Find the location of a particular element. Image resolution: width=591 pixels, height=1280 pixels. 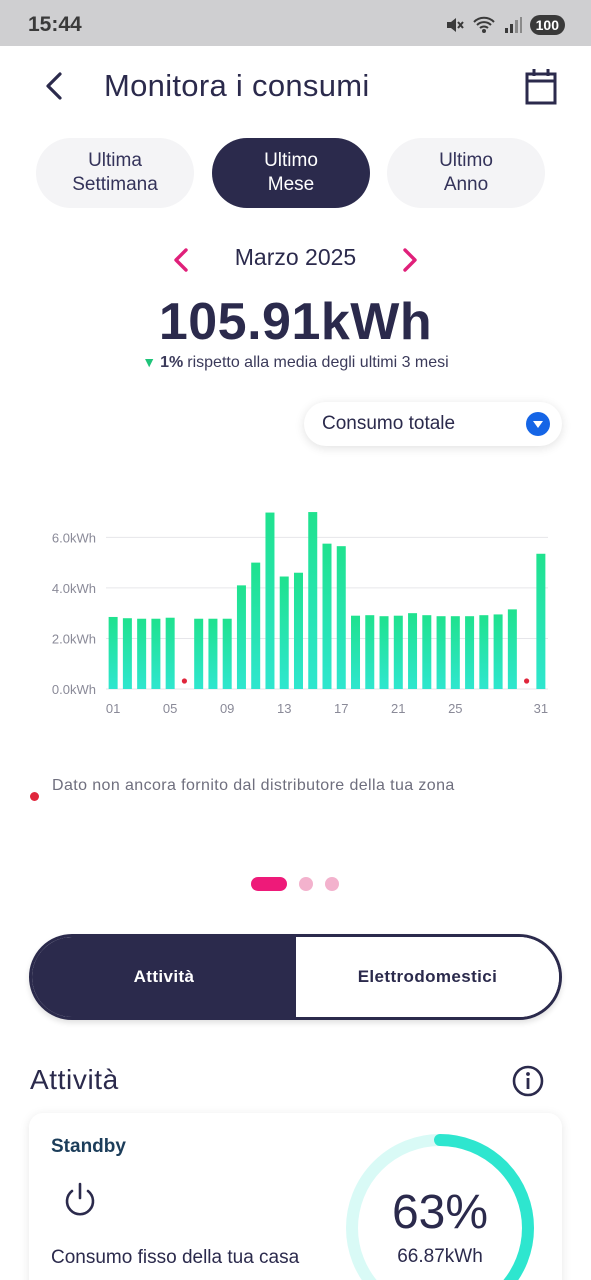

standby-kwh: 66.87kWh is located at coordinates (440, 1256).